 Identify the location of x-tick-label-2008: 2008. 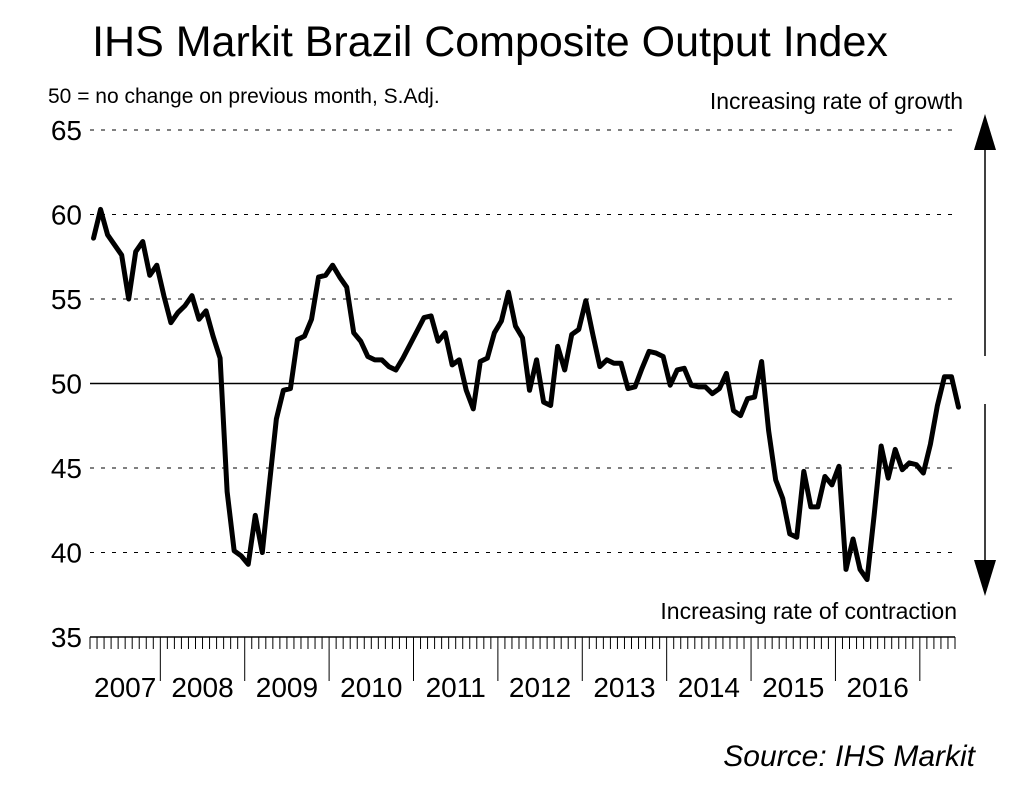
(202, 687).